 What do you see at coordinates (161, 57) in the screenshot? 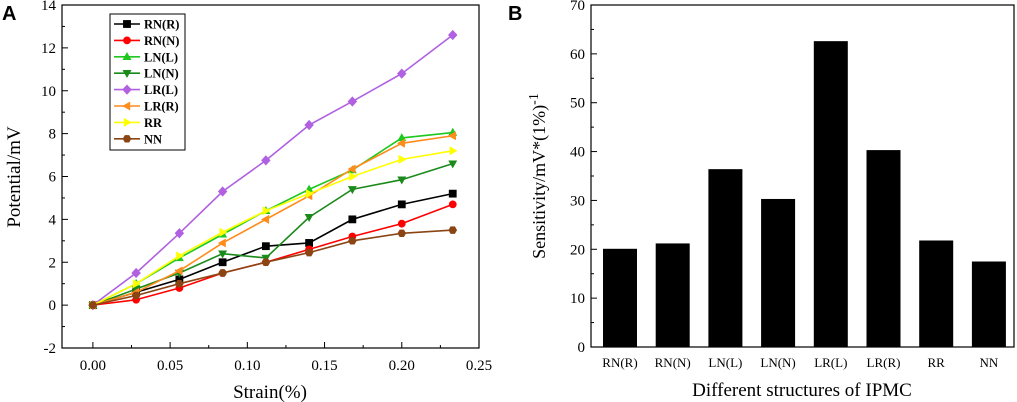
I see `a-legend-label: LN(L)` at bounding box center [161, 57].